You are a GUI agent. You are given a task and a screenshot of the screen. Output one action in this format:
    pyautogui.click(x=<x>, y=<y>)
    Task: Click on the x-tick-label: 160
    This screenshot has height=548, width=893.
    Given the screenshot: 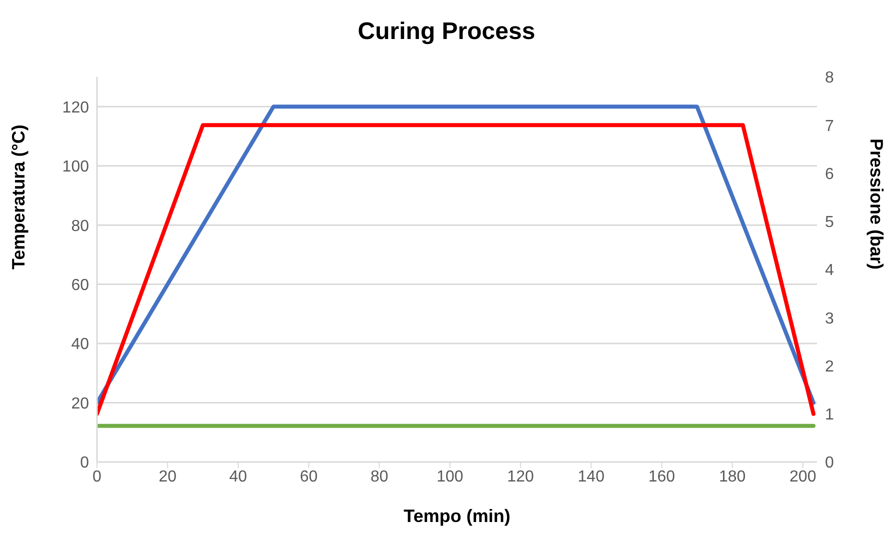 What is the action you would take?
    pyautogui.click(x=662, y=477)
    